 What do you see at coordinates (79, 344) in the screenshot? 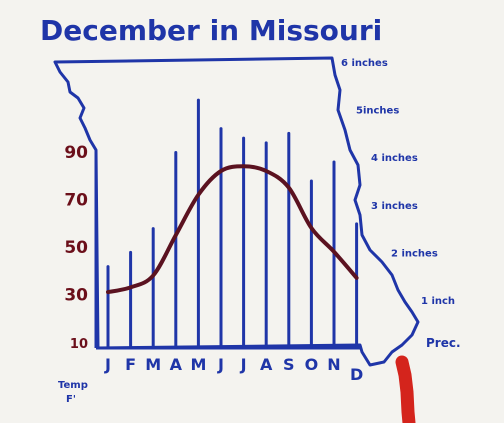
I see `left-tick-label-10: 10` at bounding box center [79, 344].